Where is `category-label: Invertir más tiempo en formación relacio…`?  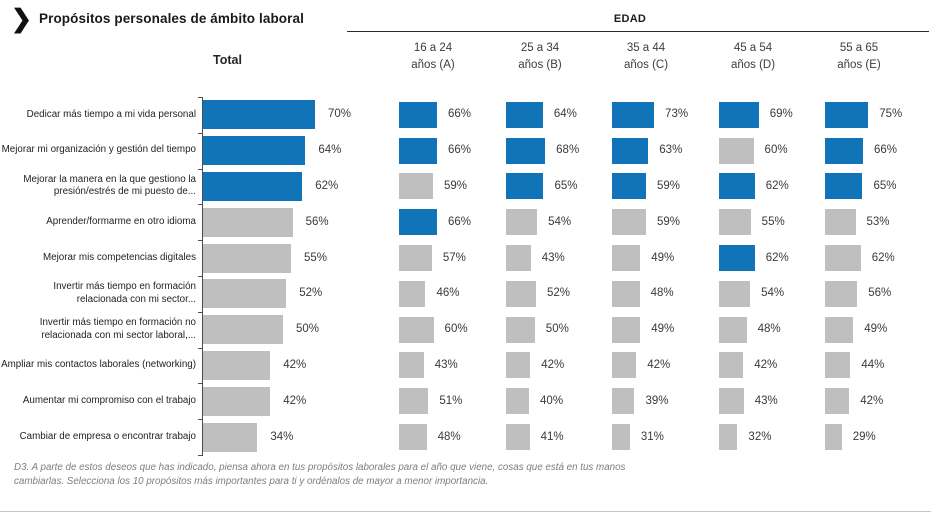
category-label: Invertir más tiempo en formación relacio… is located at coordinates (124, 293).